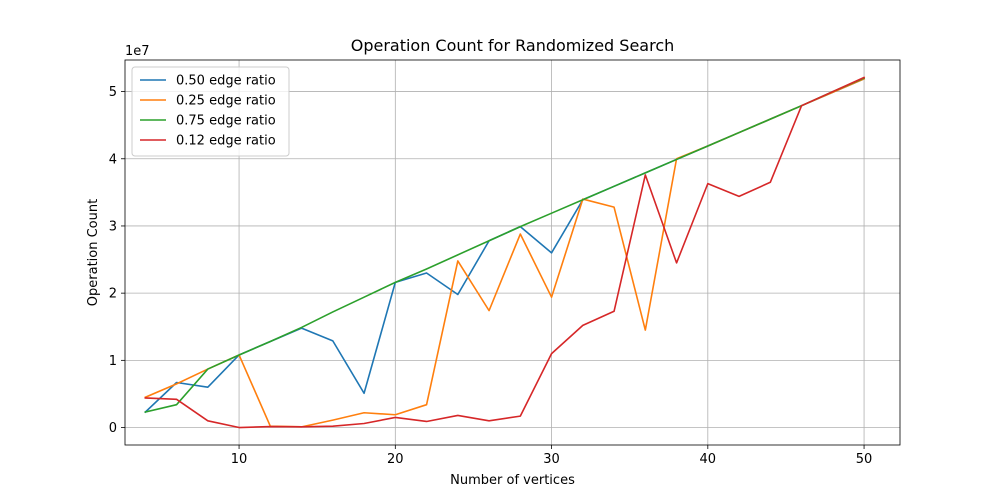 This screenshot has height=500, width=1000. Describe the element at coordinates (395, 459) in the screenshot. I see `x-tick-label: 20` at that location.